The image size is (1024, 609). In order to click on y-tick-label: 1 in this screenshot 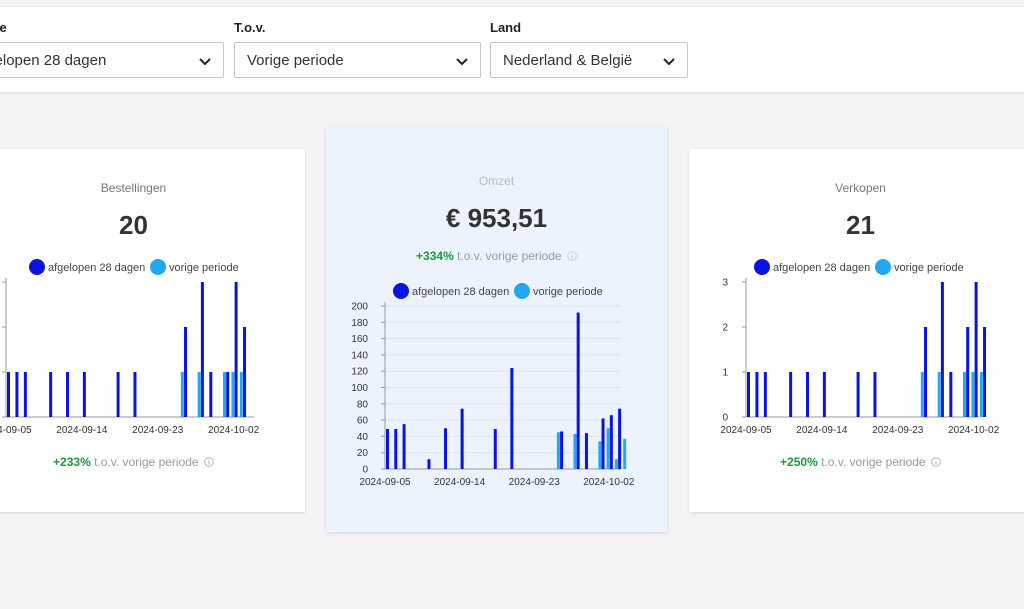, I will do `click(725, 373)`.